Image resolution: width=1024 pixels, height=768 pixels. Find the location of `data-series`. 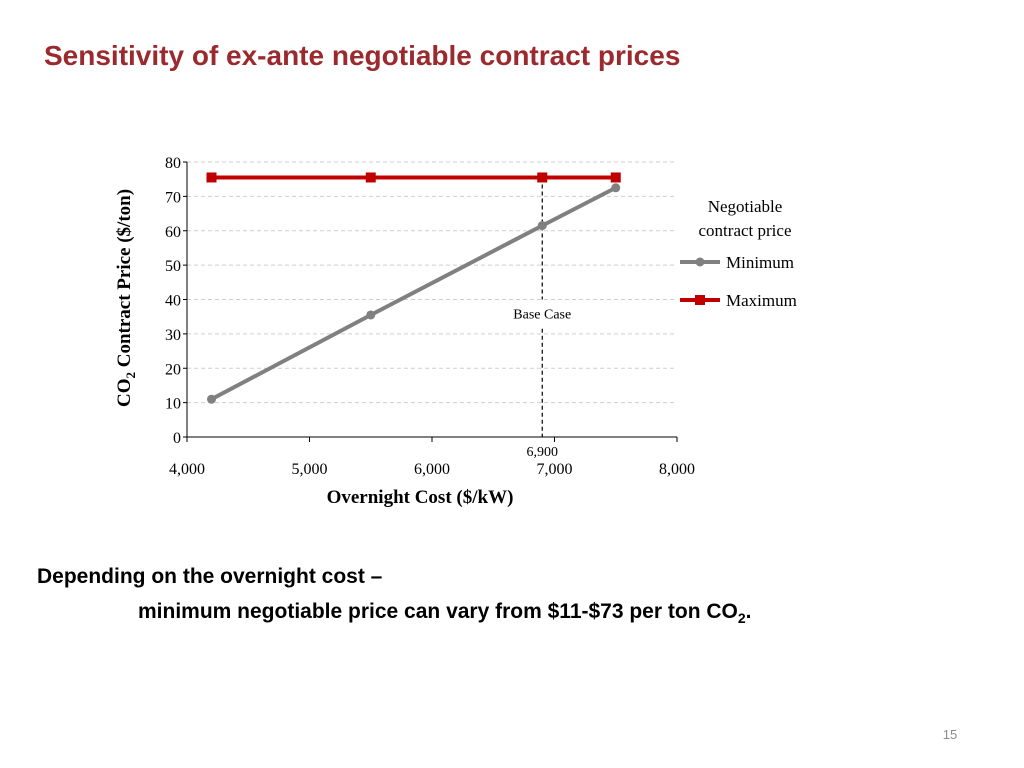

data-series is located at coordinates (413, 288).